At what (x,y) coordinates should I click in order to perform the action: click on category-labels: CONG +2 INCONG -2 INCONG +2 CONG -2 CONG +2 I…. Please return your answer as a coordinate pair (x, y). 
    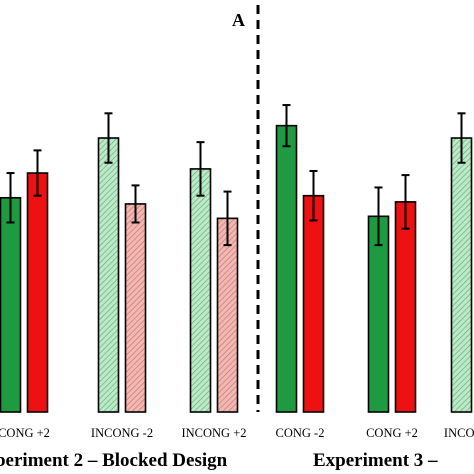
    Looking at the image, I should click on (237, 433).